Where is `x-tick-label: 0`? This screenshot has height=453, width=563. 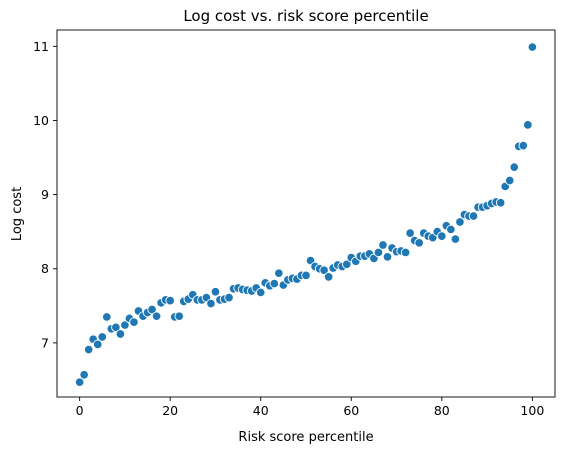 x-tick-label: 0 is located at coordinates (80, 410).